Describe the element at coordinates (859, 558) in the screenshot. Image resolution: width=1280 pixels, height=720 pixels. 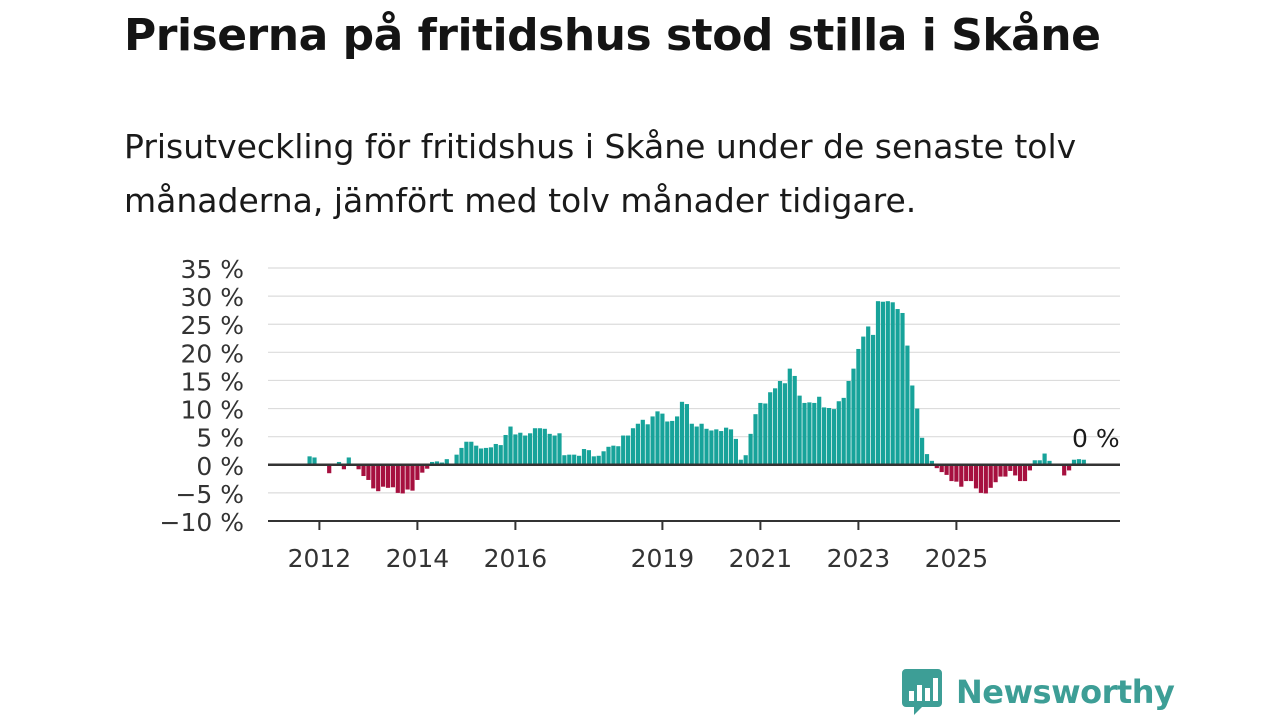
I see `x-tick-label: 2023` at that location.